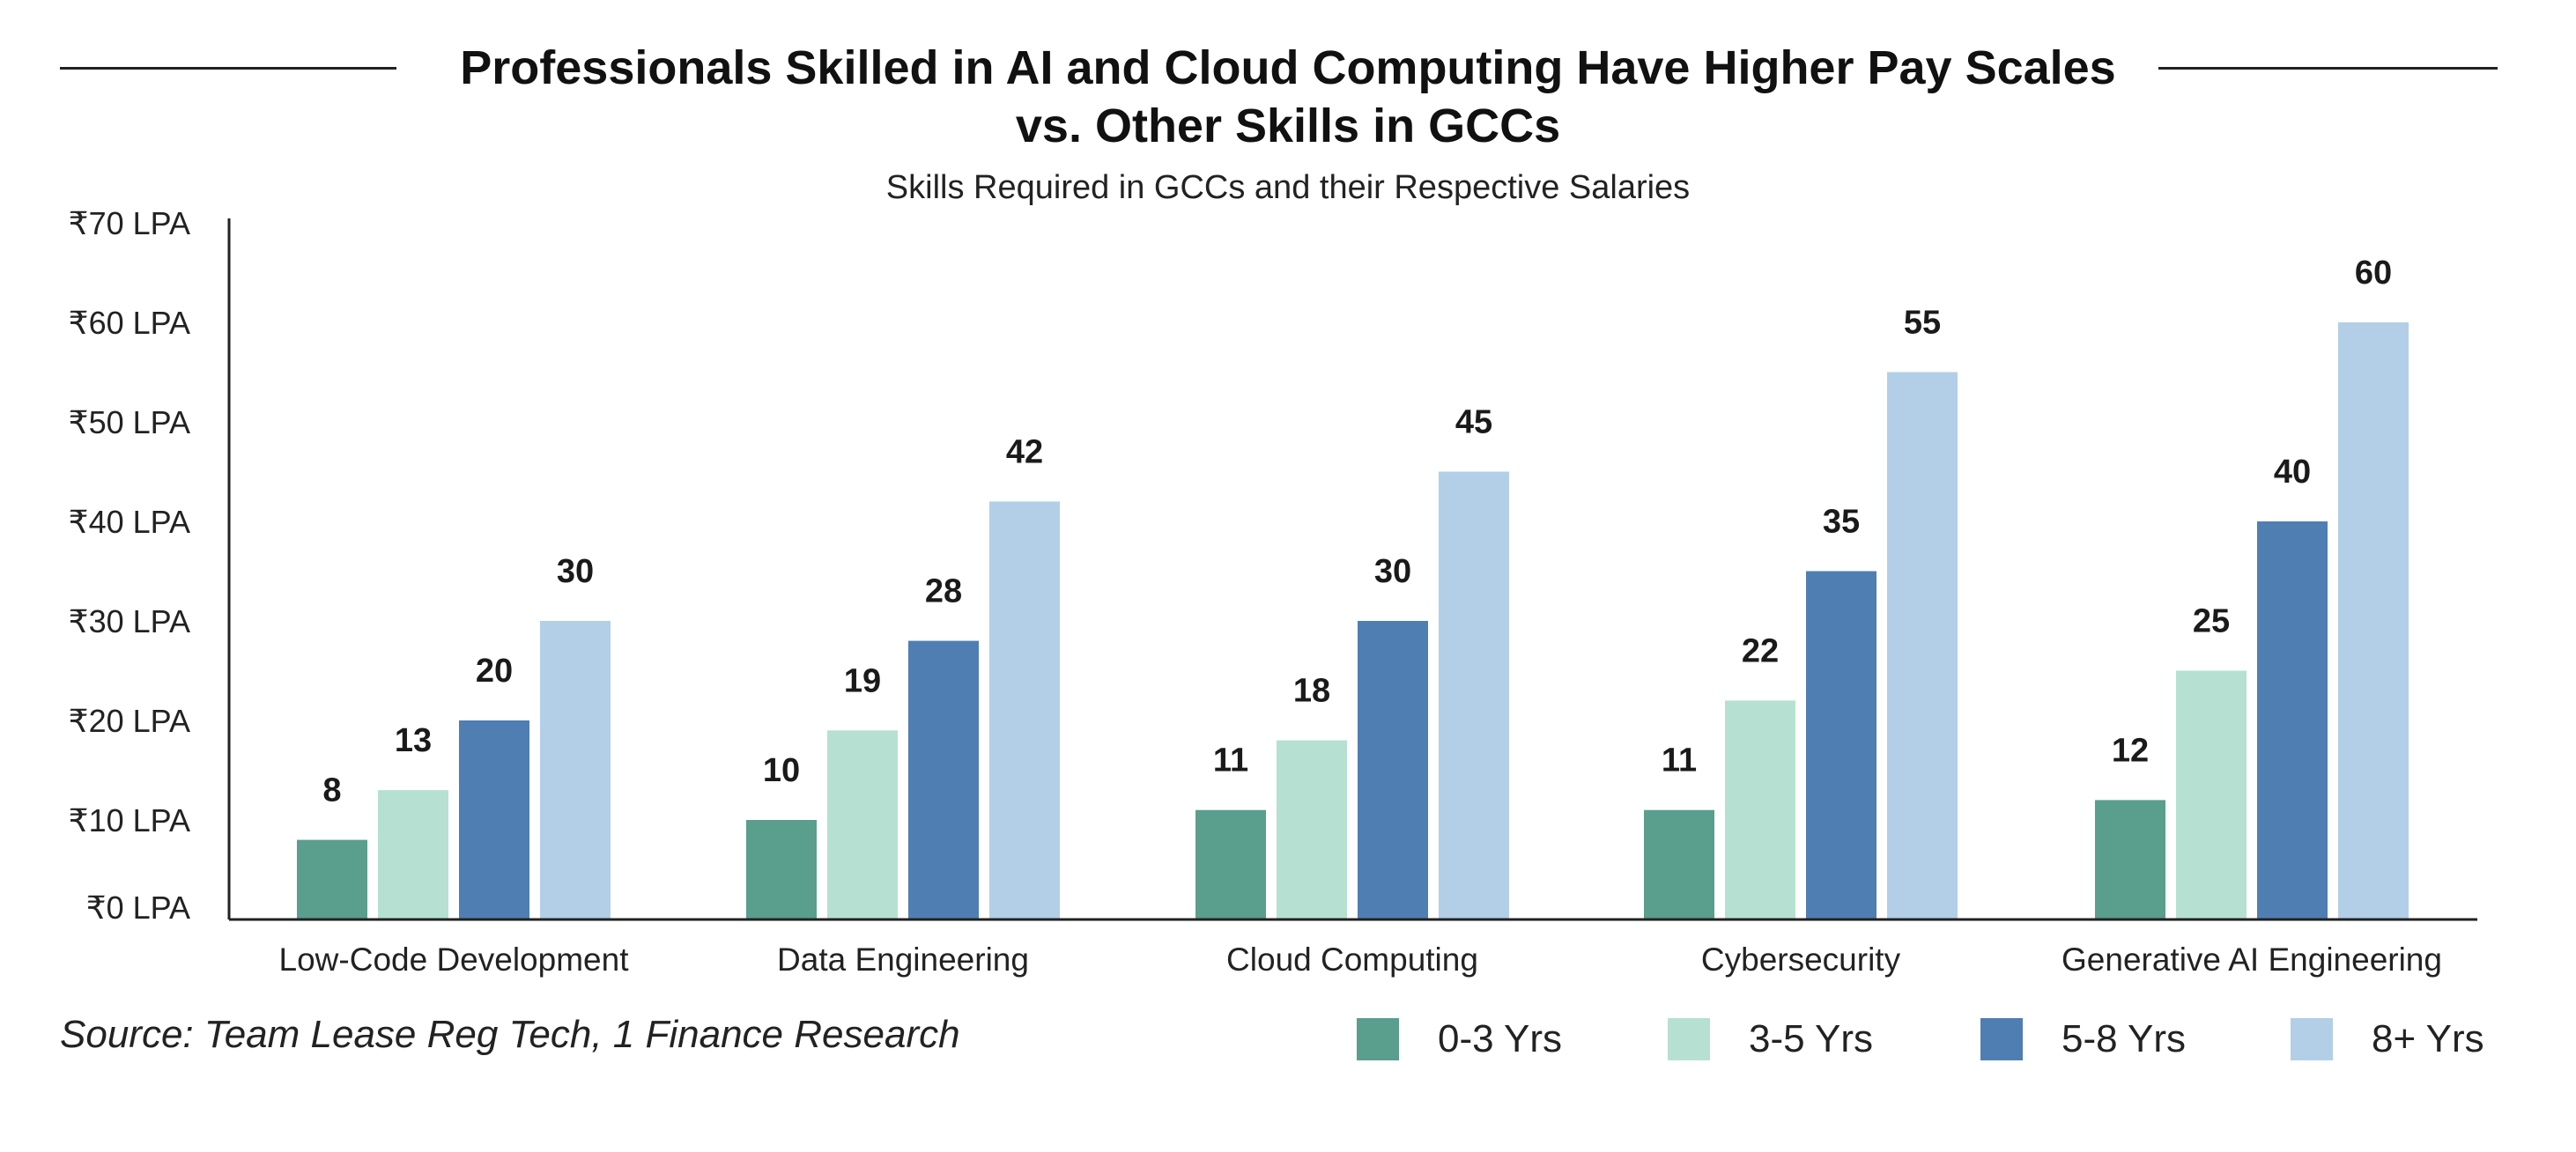  What do you see at coordinates (2293, 472) in the screenshot?
I see `value-label-generative-ai-engineering-5-8-yrs: 40` at bounding box center [2293, 472].